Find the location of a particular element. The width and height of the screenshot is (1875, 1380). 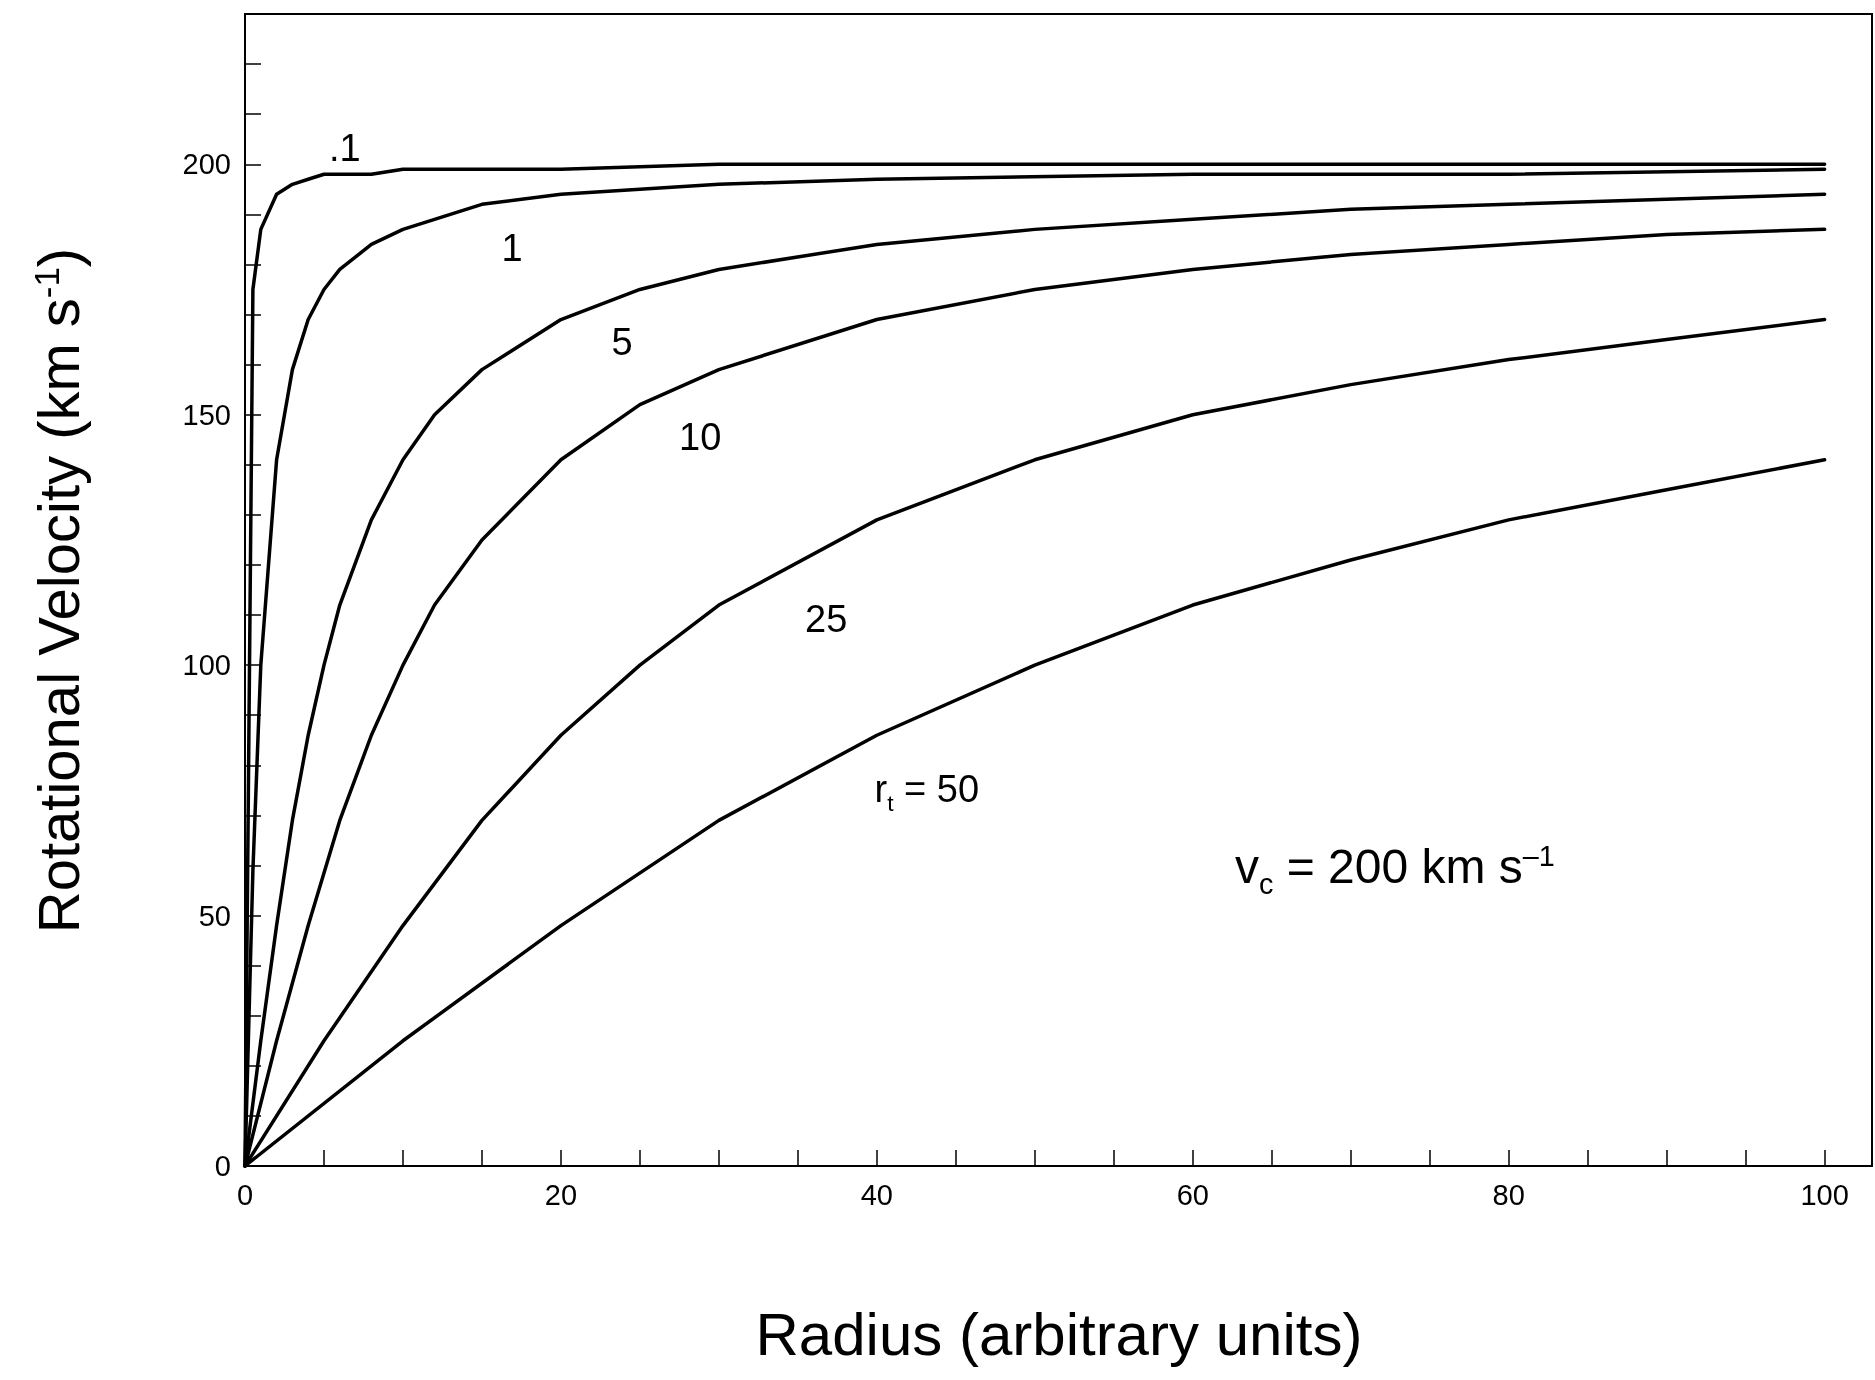

annotation: 25 is located at coordinates (826, 619).